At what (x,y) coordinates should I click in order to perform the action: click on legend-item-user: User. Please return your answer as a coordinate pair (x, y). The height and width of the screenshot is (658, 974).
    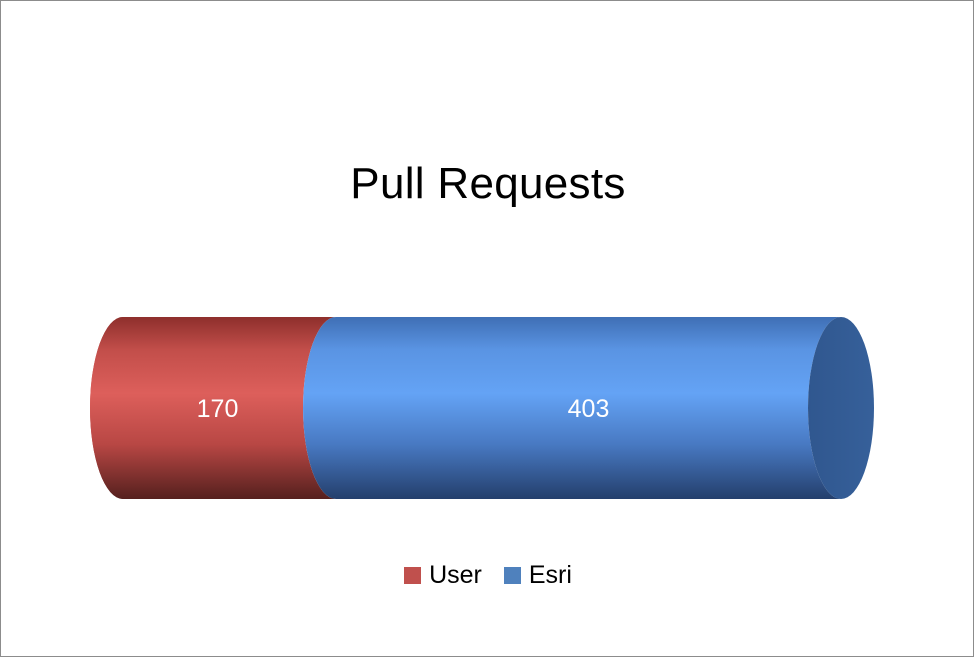
    Looking at the image, I should click on (443, 575).